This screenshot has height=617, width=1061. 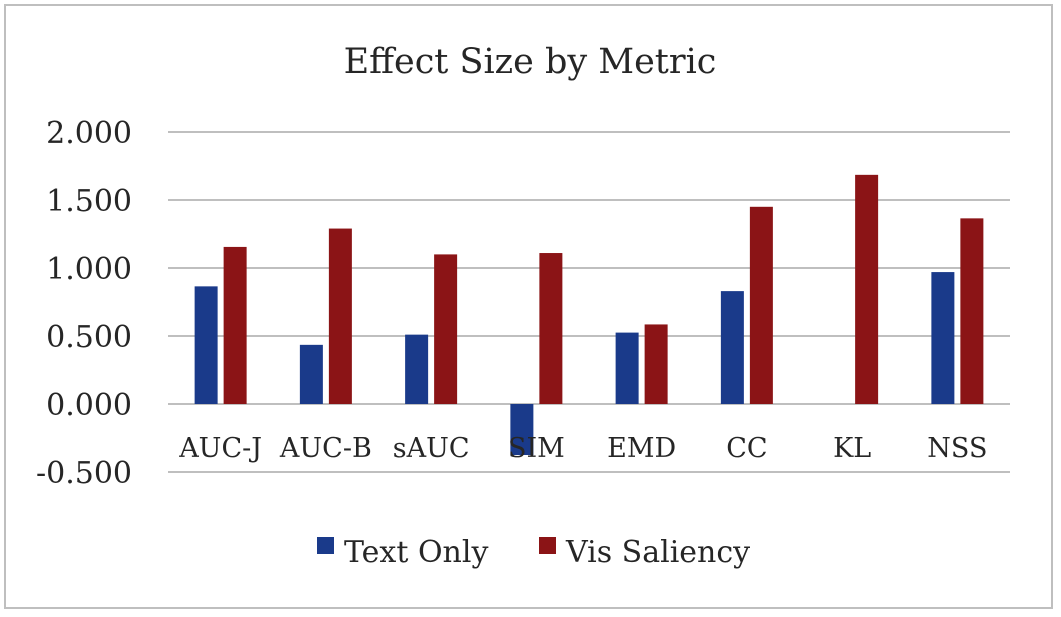 I want to click on y-tick-label-2: 0.500, so click(x=89, y=337).